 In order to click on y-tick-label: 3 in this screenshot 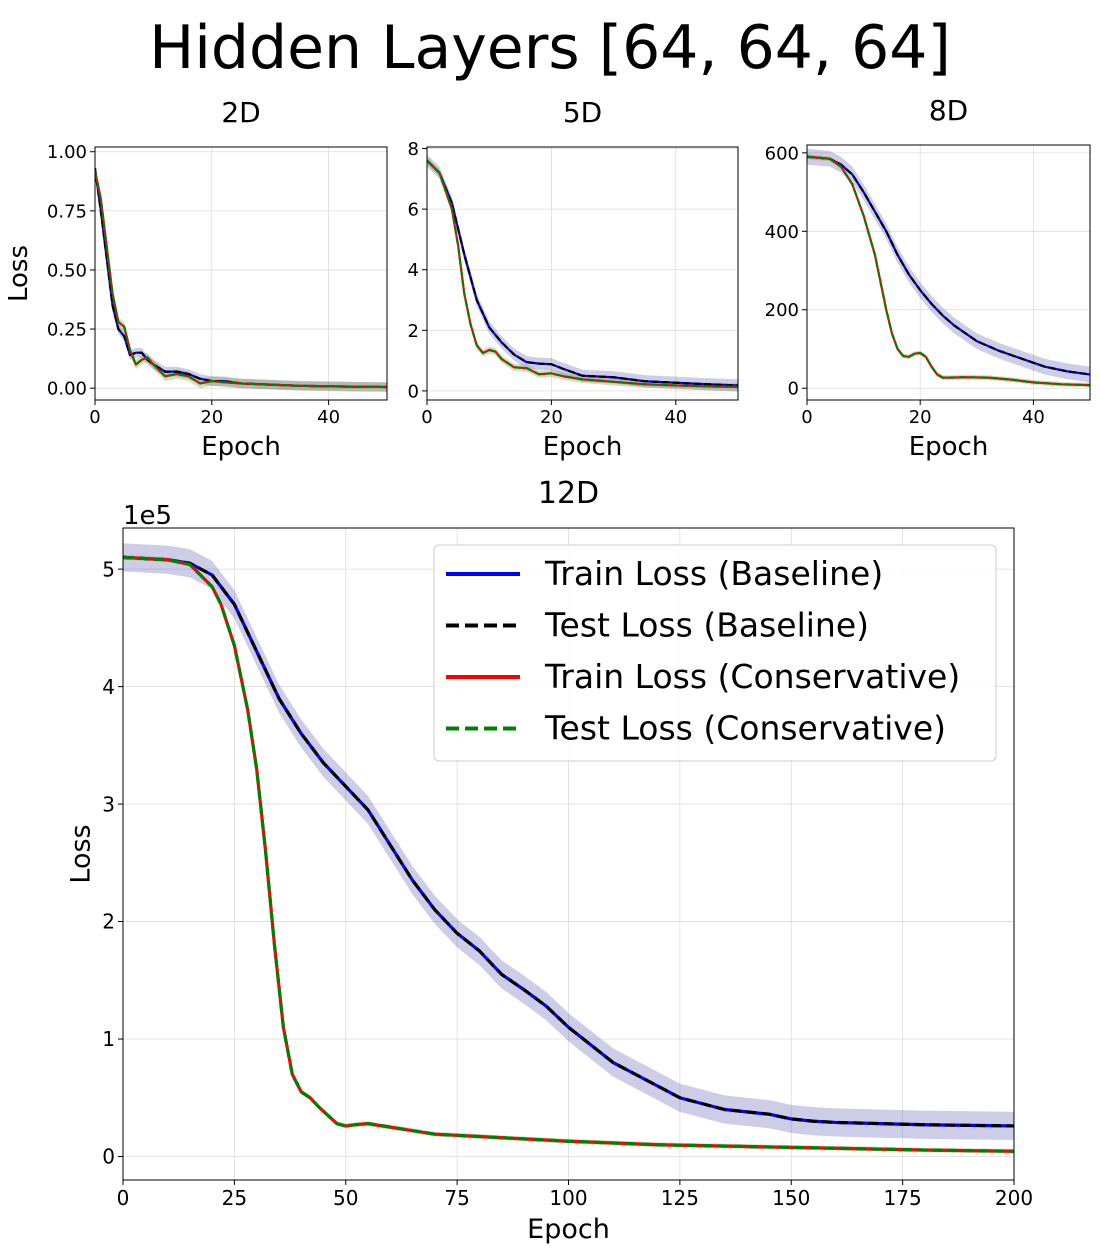, I will do `click(108, 804)`.